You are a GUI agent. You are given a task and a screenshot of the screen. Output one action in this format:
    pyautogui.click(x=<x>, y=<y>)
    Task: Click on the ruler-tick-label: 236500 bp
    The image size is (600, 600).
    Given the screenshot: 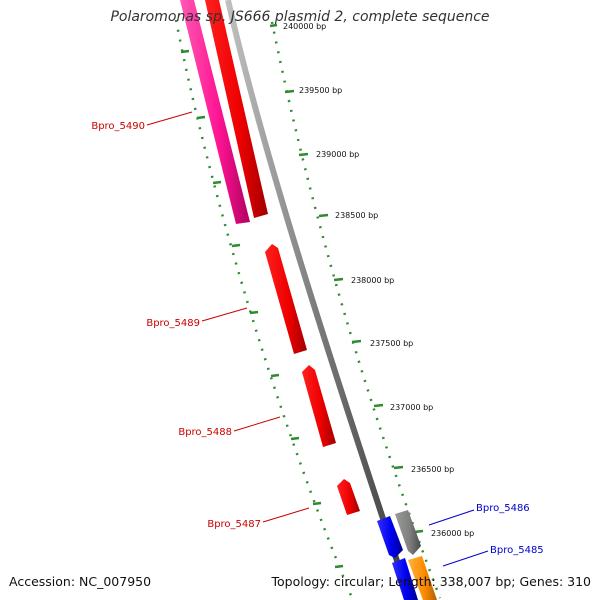 What is the action you would take?
    pyautogui.click(x=432, y=469)
    